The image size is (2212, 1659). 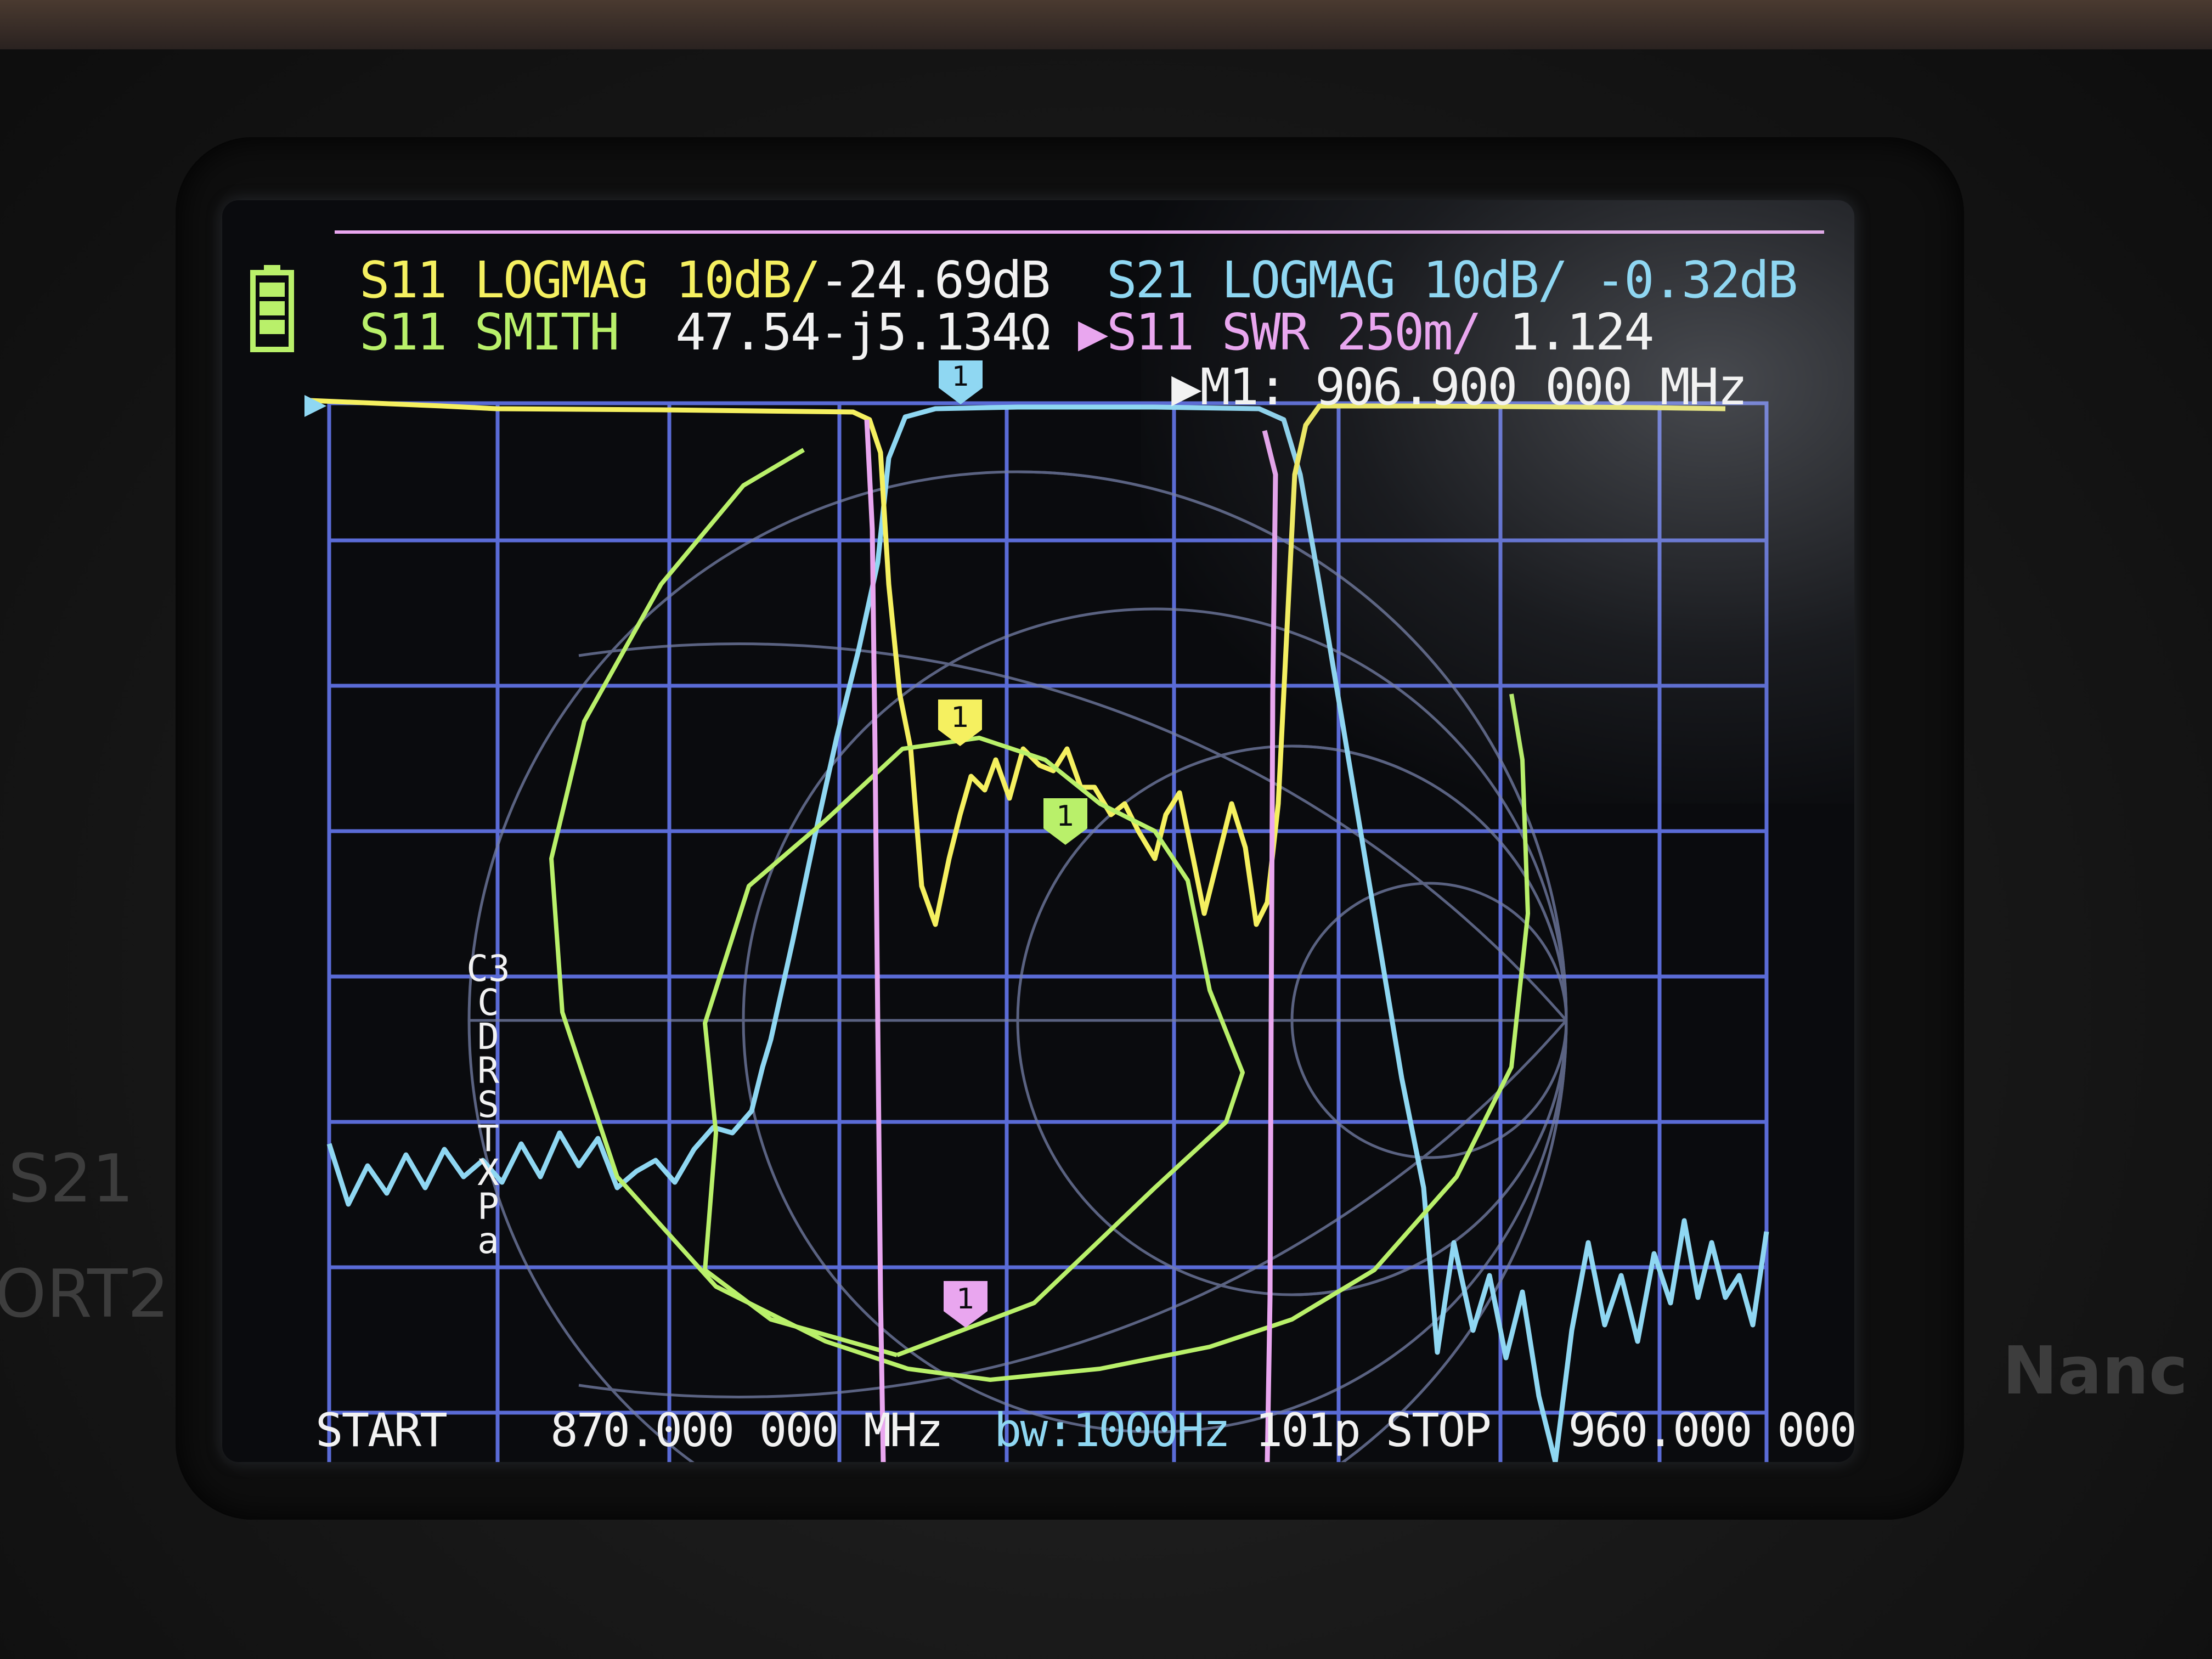 What do you see at coordinates (747, 1430) in the screenshot?
I see `start-frequency: 870.000 000 MHz` at bounding box center [747, 1430].